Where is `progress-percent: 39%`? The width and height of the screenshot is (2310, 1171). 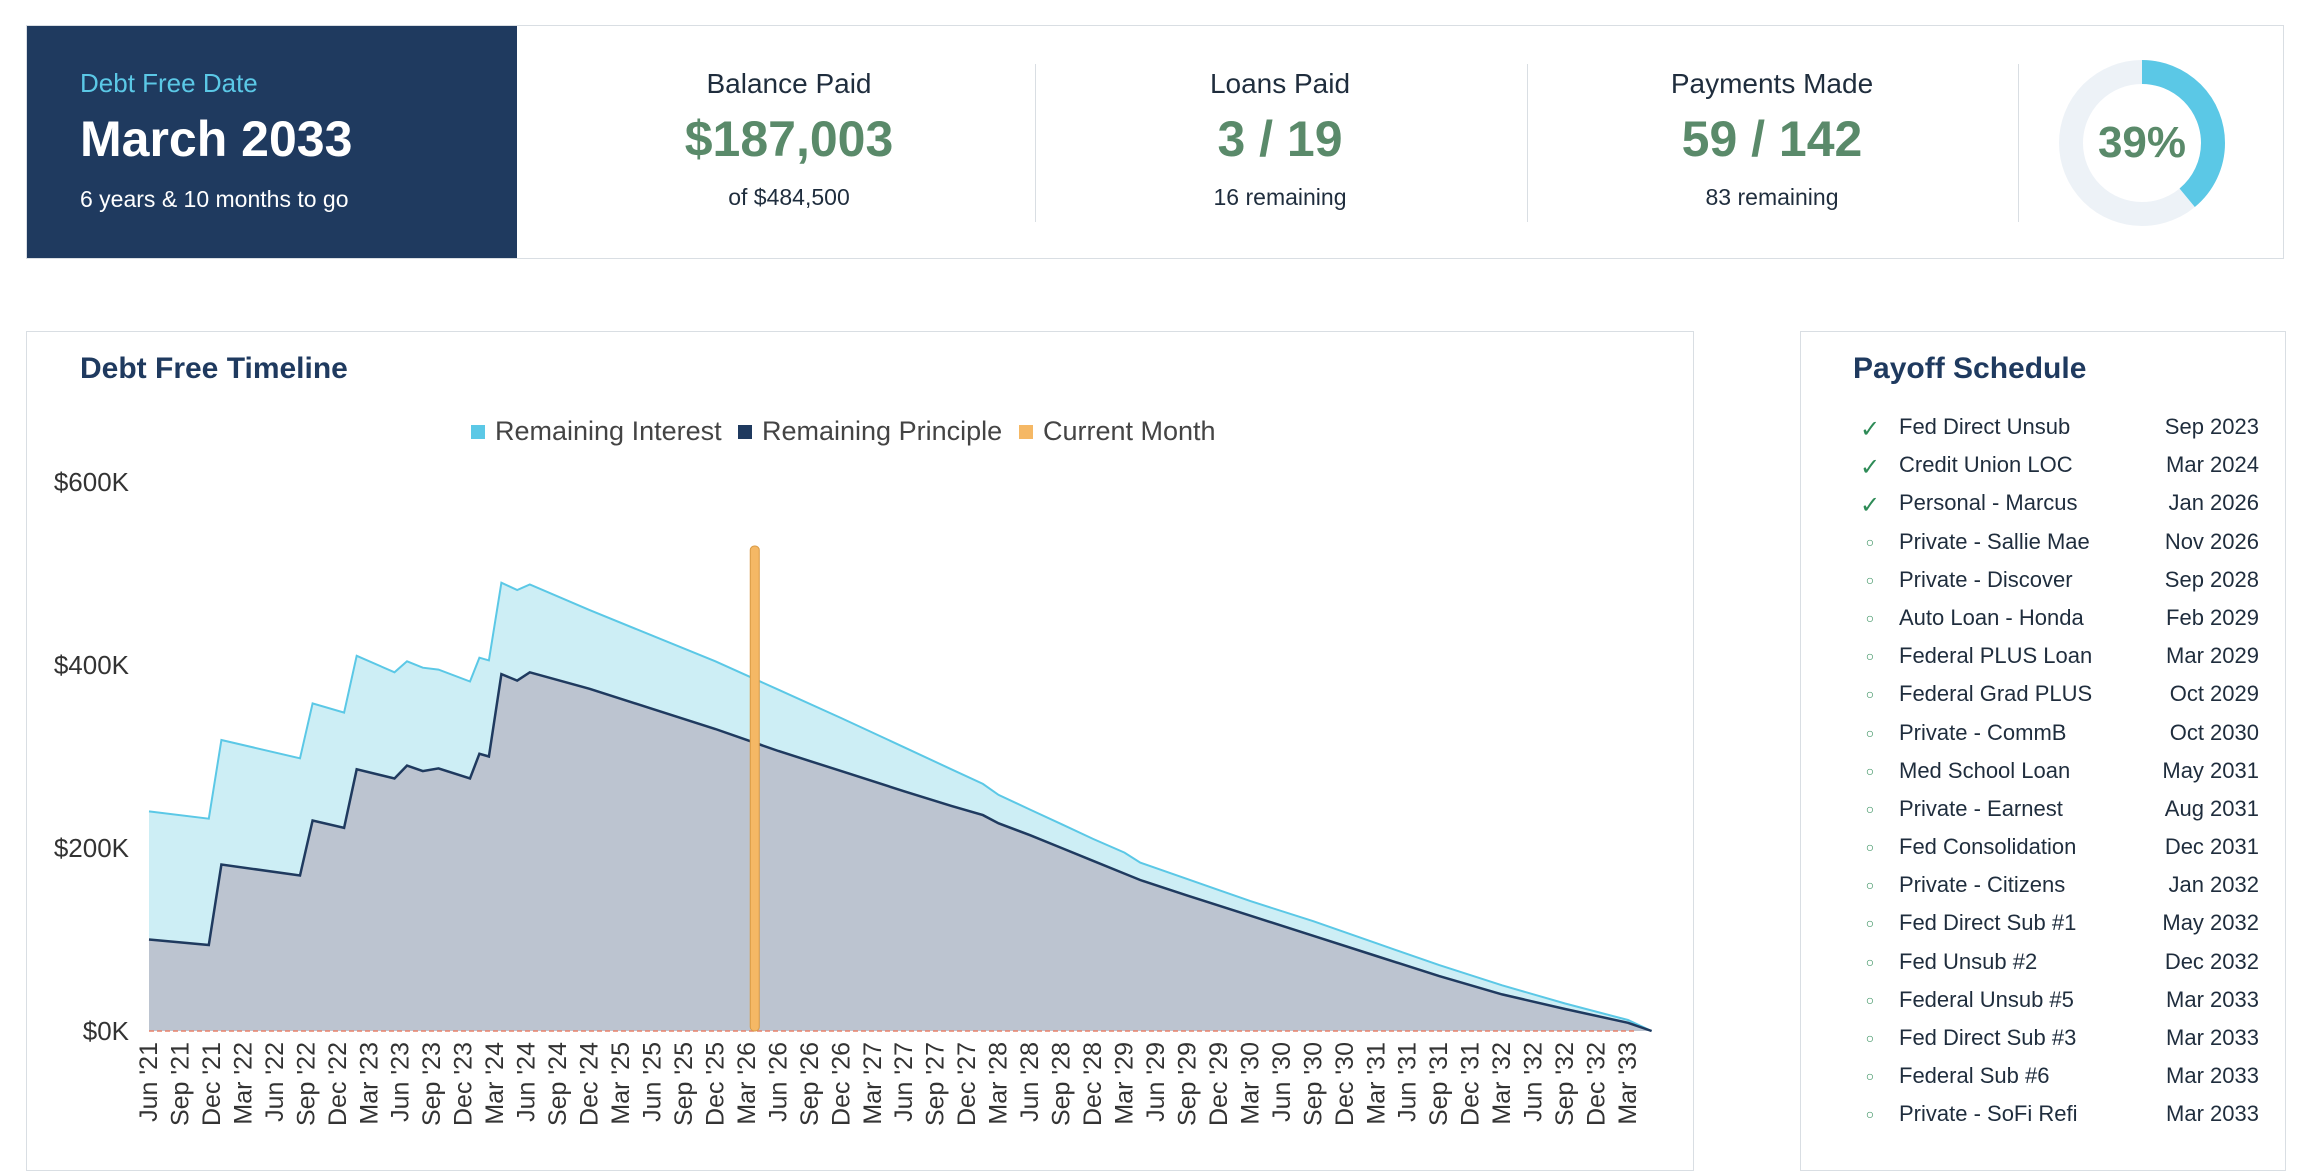
progress-percent: 39% is located at coordinates (2142, 142).